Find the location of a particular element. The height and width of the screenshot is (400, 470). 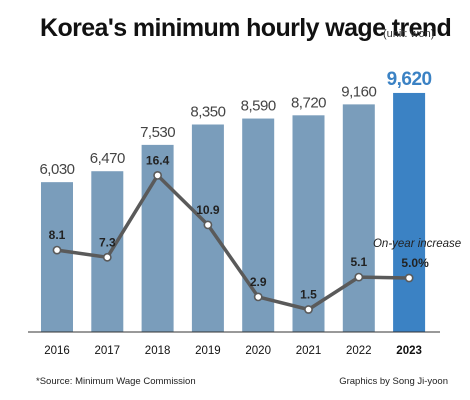

bar-value-label-2023: 9,620 is located at coordinates (409, 79).